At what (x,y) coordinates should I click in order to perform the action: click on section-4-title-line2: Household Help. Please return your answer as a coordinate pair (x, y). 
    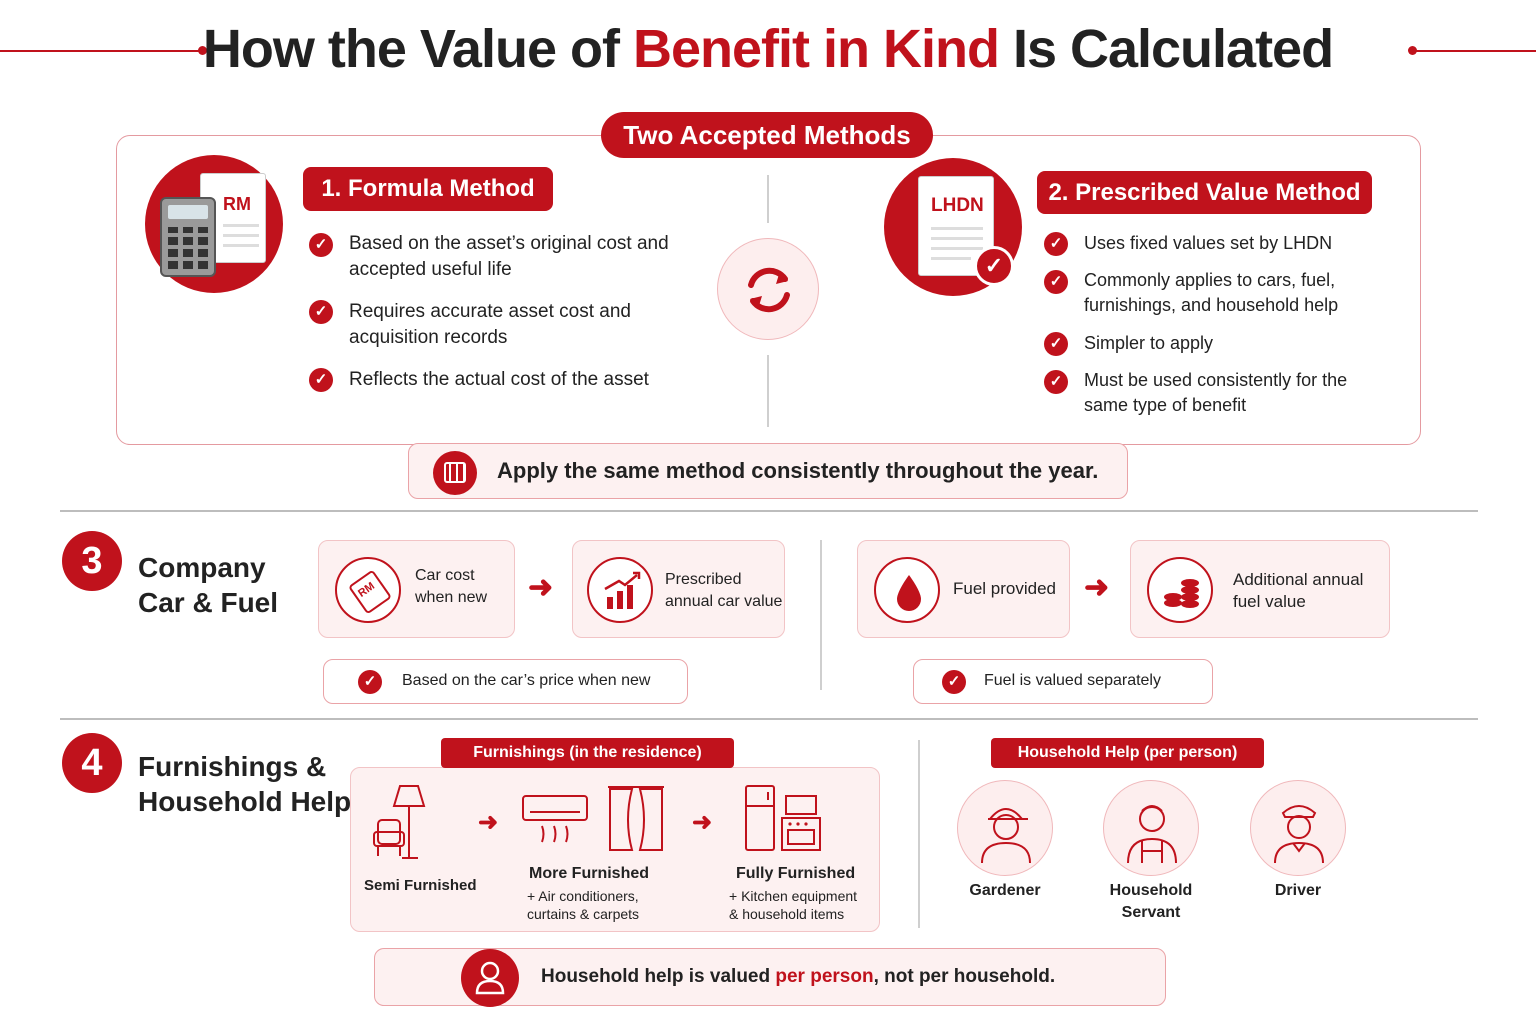
    Looking at the image, I should click on (245, 801).